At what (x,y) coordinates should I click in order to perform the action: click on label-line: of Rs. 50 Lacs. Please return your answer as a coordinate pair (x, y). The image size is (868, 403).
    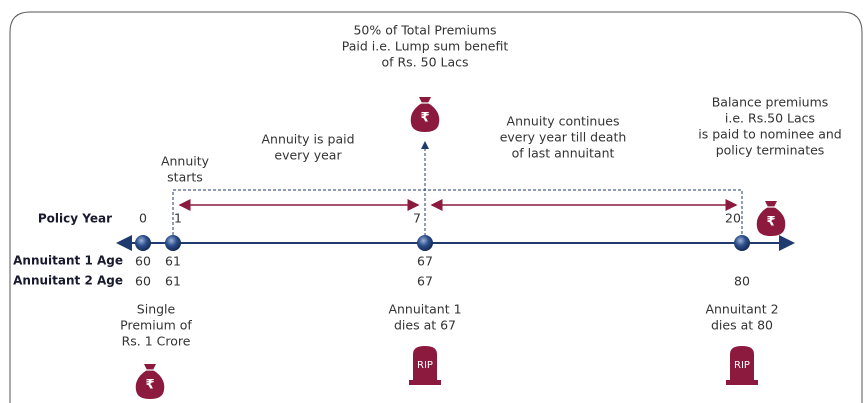
    Looking at the image, I should click on (424, 62).